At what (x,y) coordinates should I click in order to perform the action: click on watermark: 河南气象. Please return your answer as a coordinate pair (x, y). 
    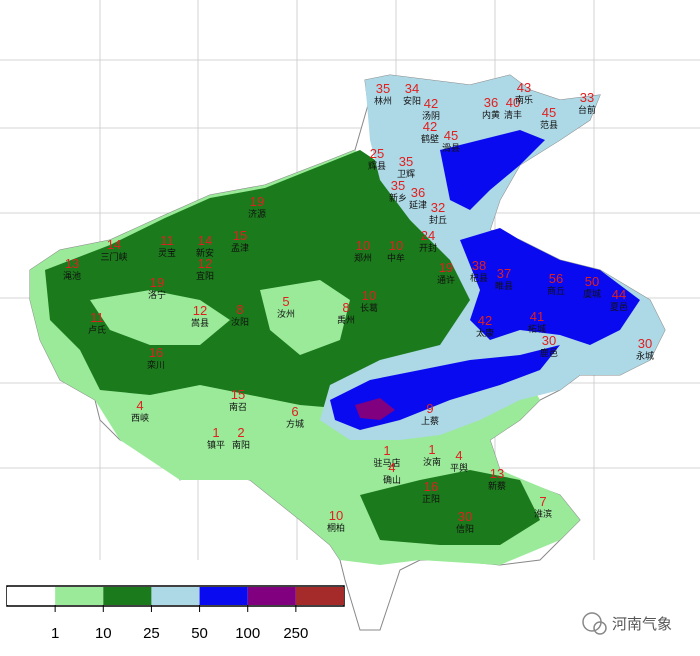
    Looking at the image, I should click on (627, 623).